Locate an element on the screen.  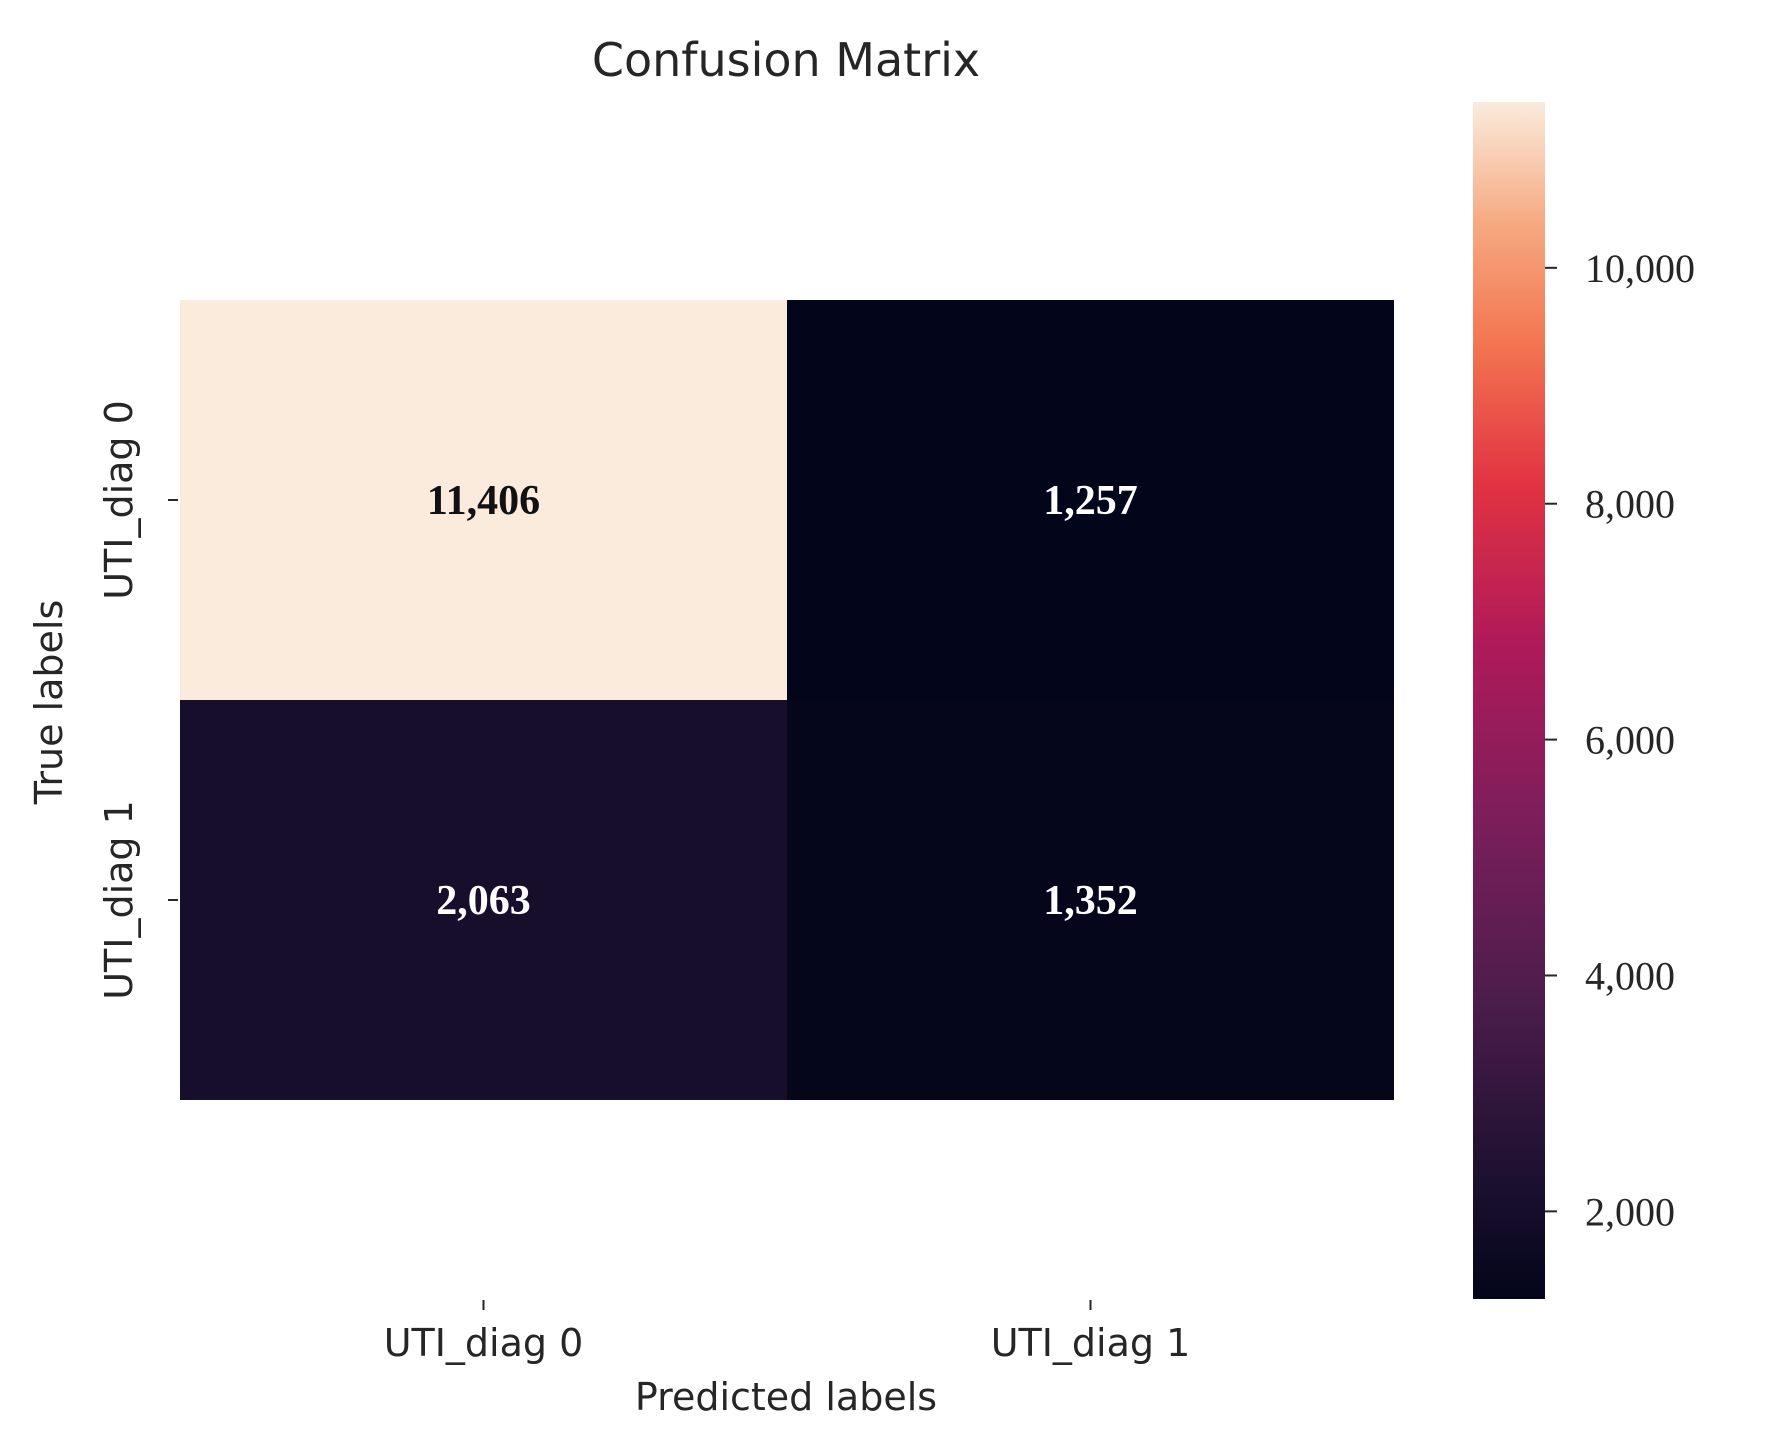
heatmap-cell-r0-c1 is located at coordinates (1090, 500).